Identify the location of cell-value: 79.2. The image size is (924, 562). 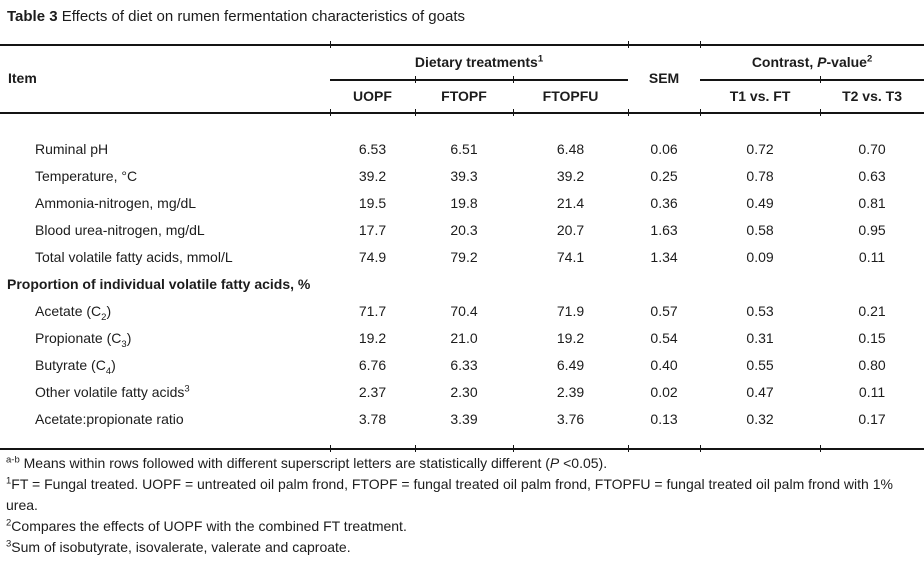
(464, 256).